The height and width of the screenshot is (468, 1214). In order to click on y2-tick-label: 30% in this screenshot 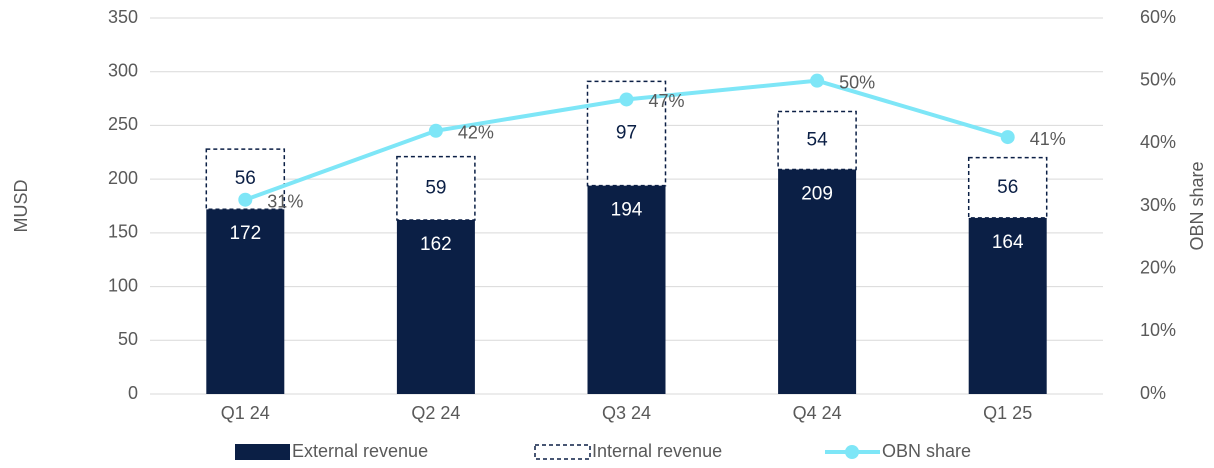, I will do `click(1158, 205)`.